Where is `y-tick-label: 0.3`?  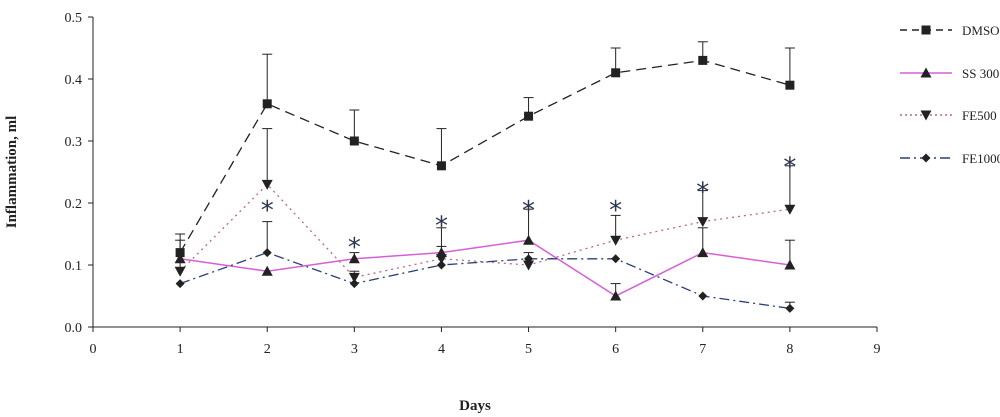
y-tick-label: 0.3 is located at coordinates (74, 142).